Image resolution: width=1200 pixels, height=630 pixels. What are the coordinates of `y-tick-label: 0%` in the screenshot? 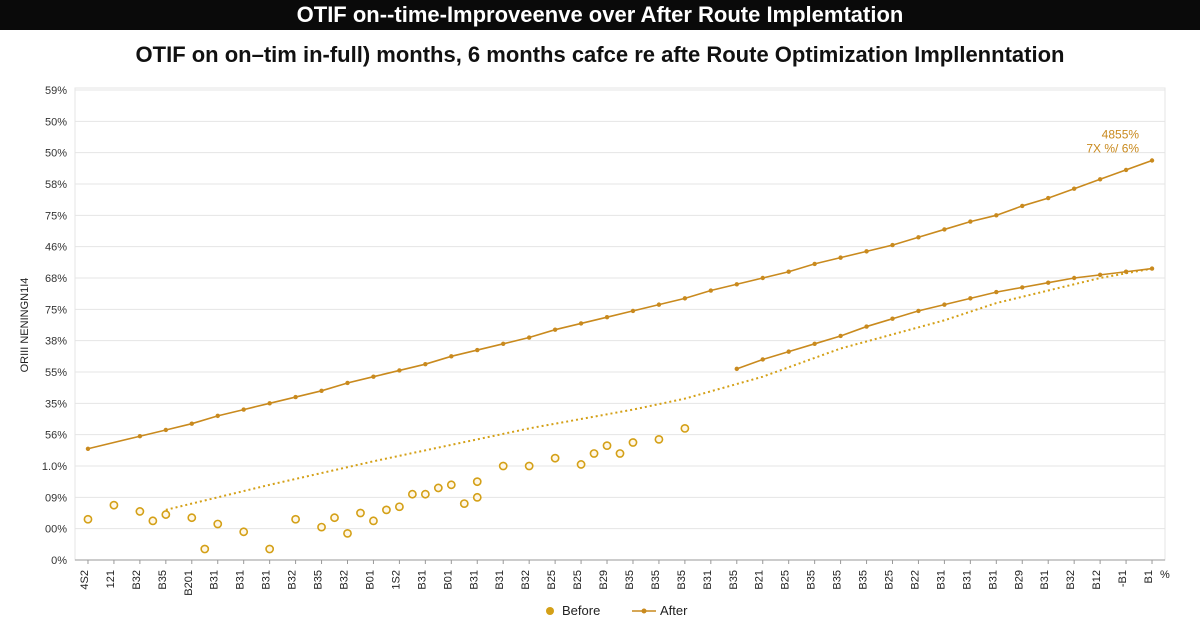 It's located at (59, 561).